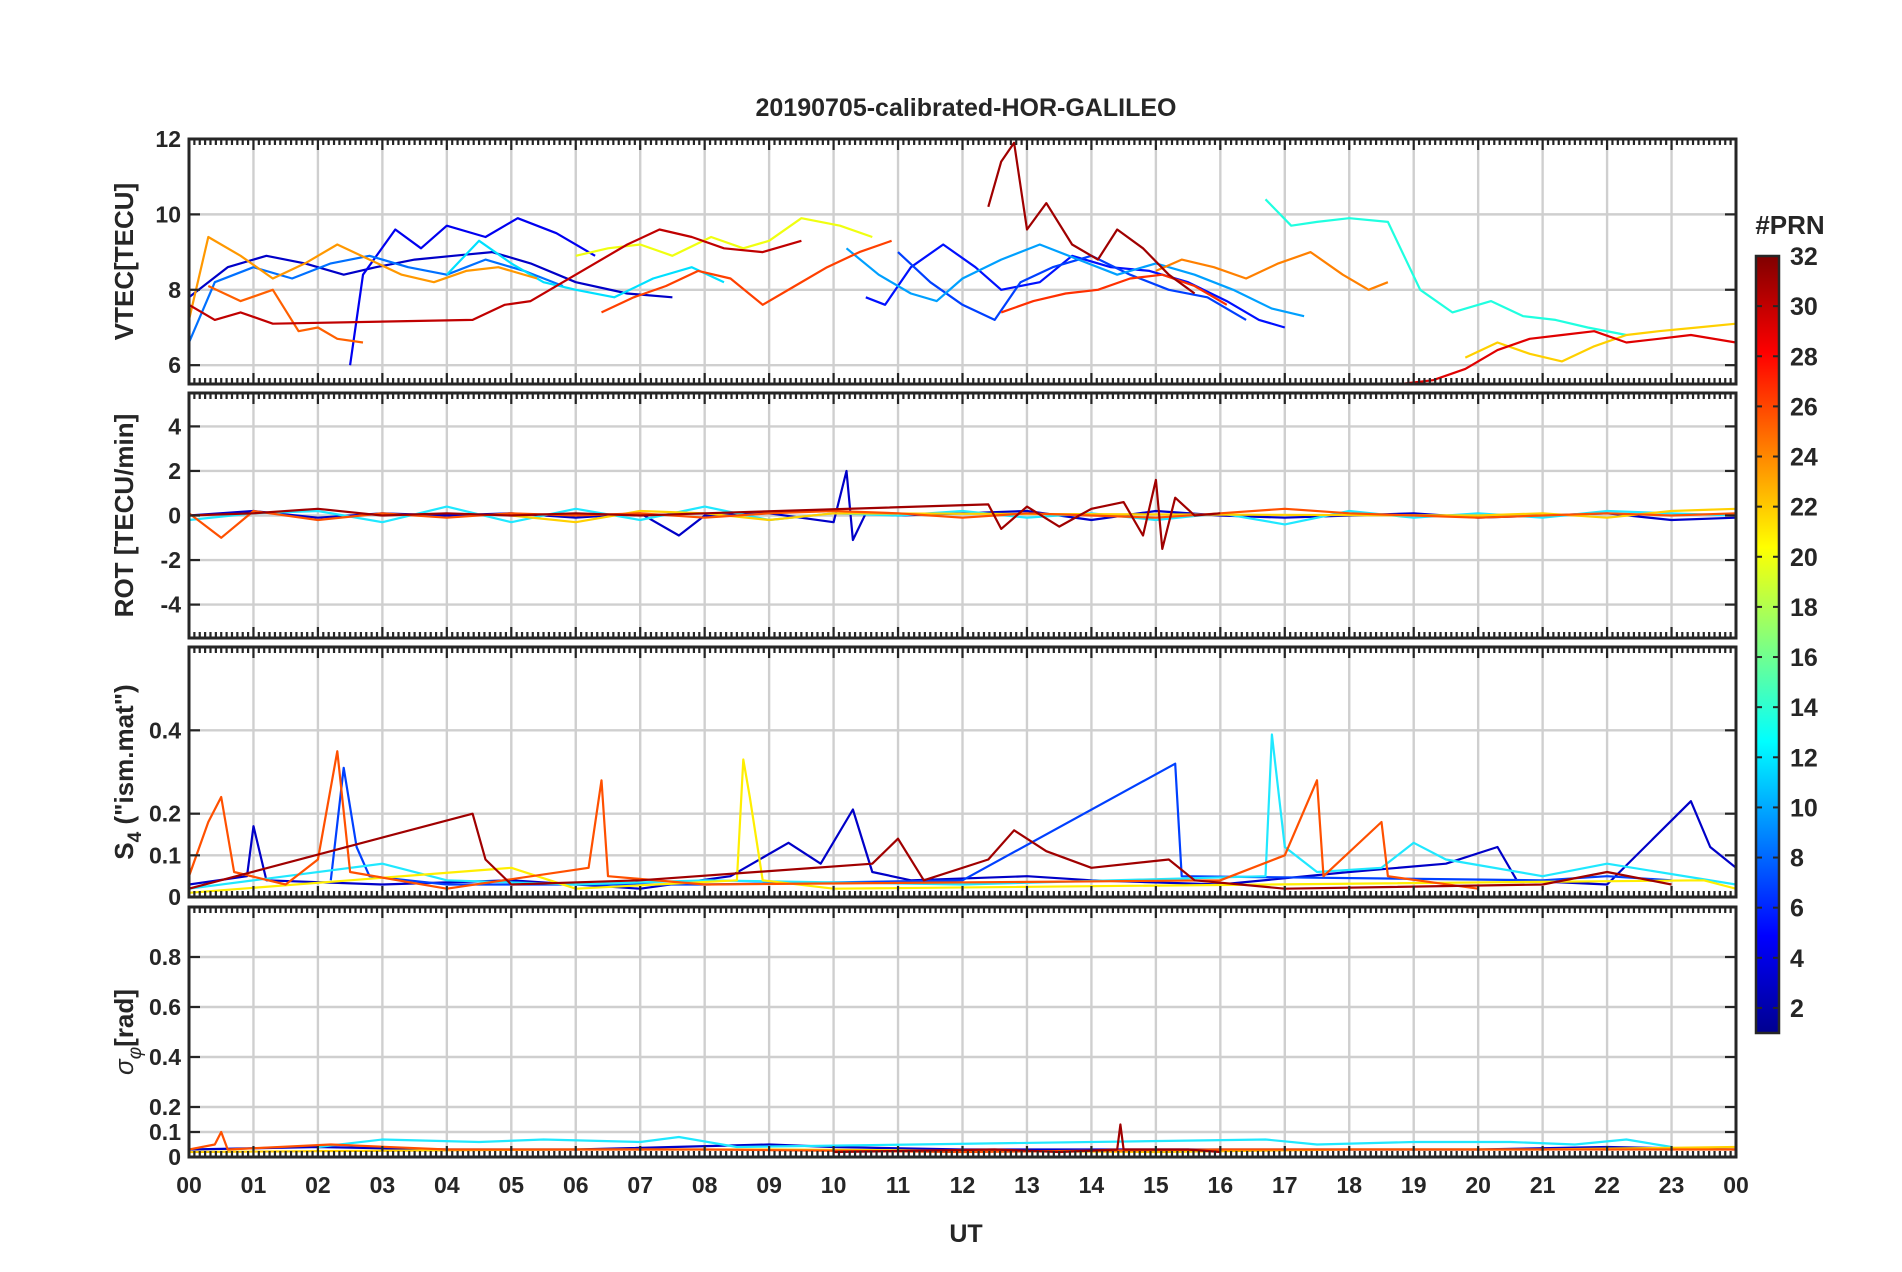 Image resolution: width=1902 pixels, height=1272 pixels. I want to click on y-tick-label: 0.6, so click(165, 1007).